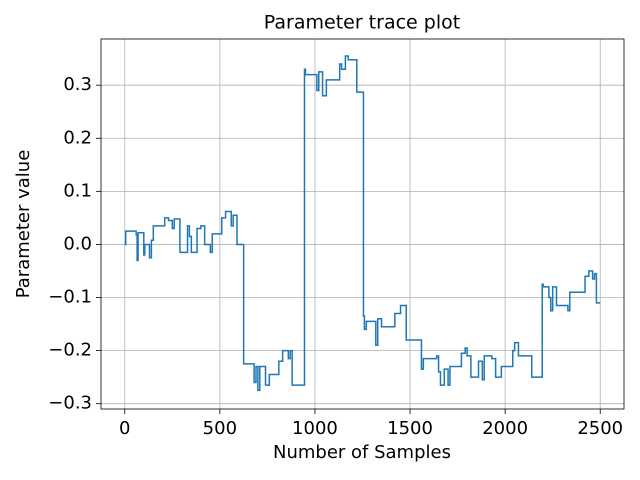 This screenshot has width=640, height=480. What do you see at coordinates (70, 403) in the screenshot?
I see `y-tick-label: −0.3` at bounding box center [70, 403].